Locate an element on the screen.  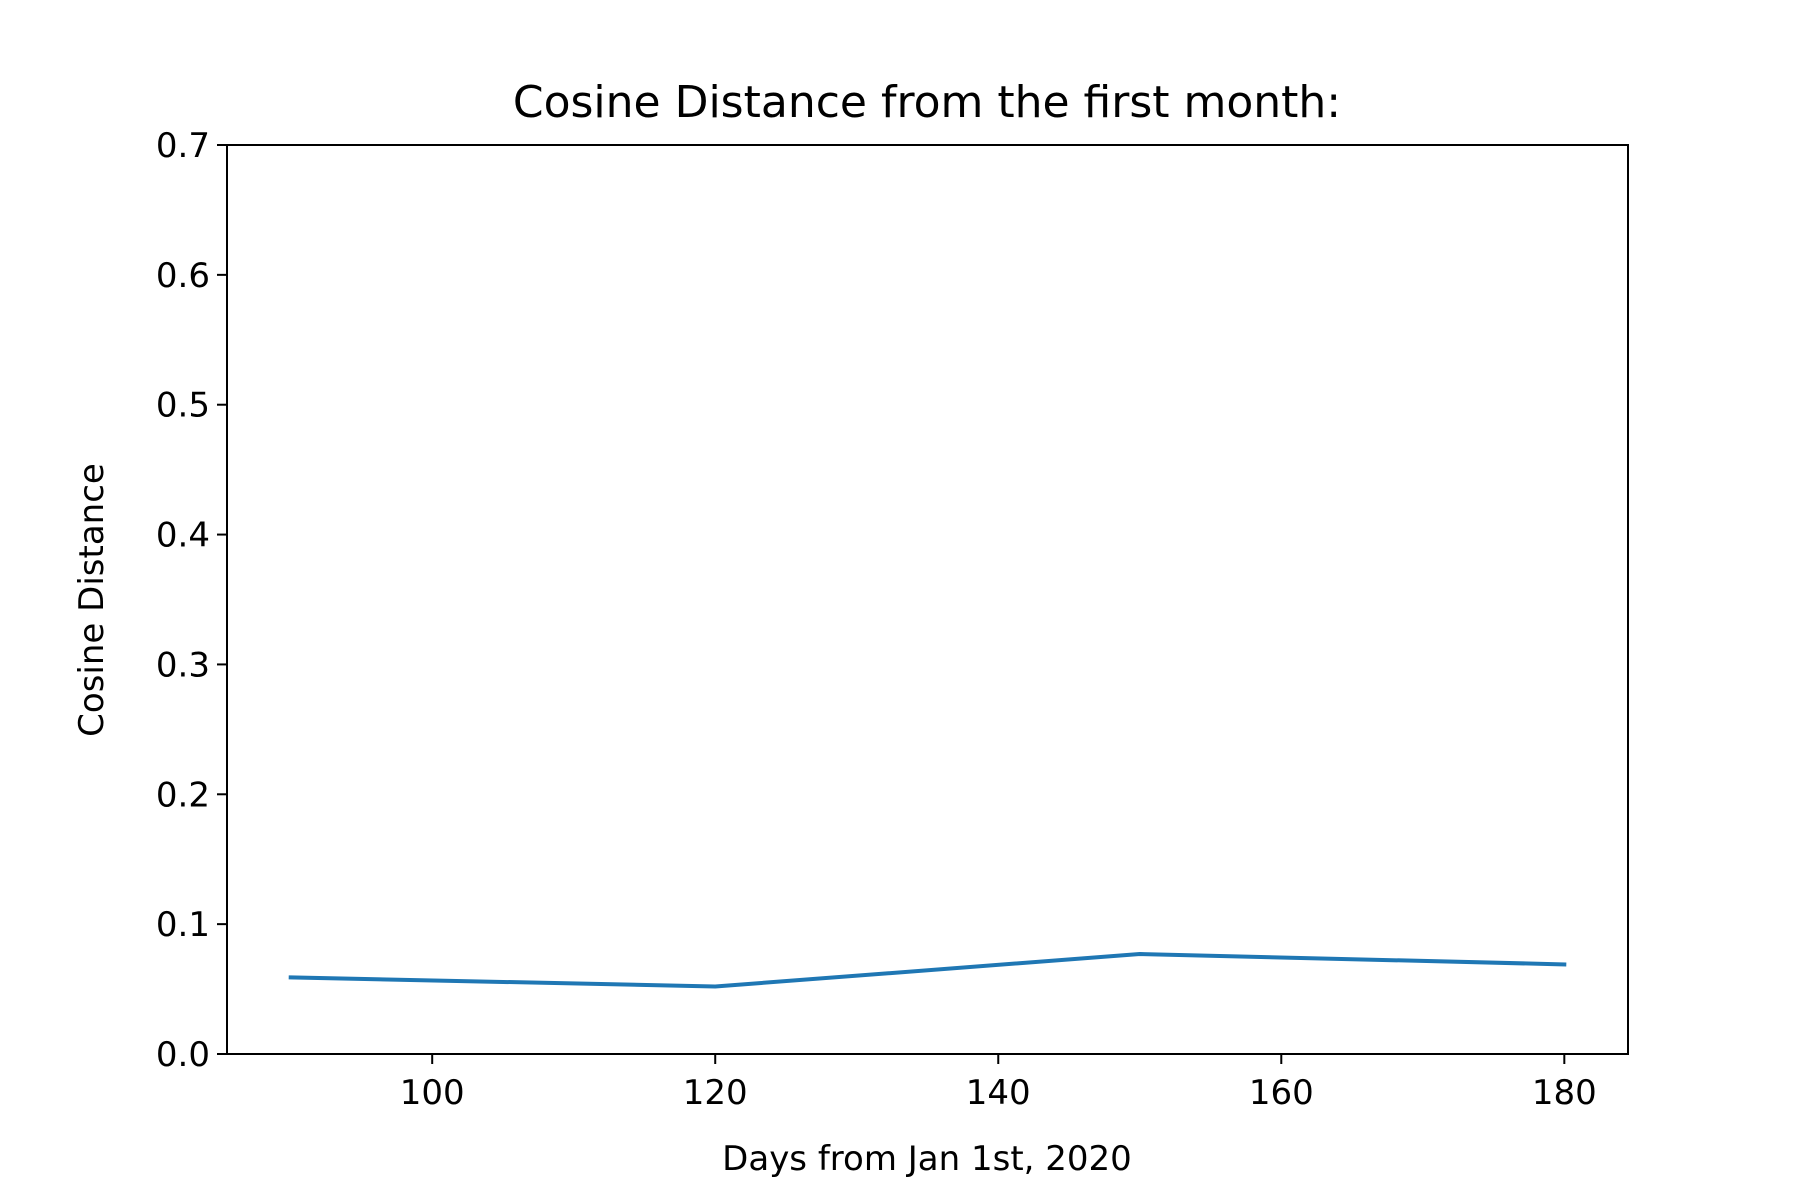
y-tick-label: 0.7 is located at coordinates (183, 146).